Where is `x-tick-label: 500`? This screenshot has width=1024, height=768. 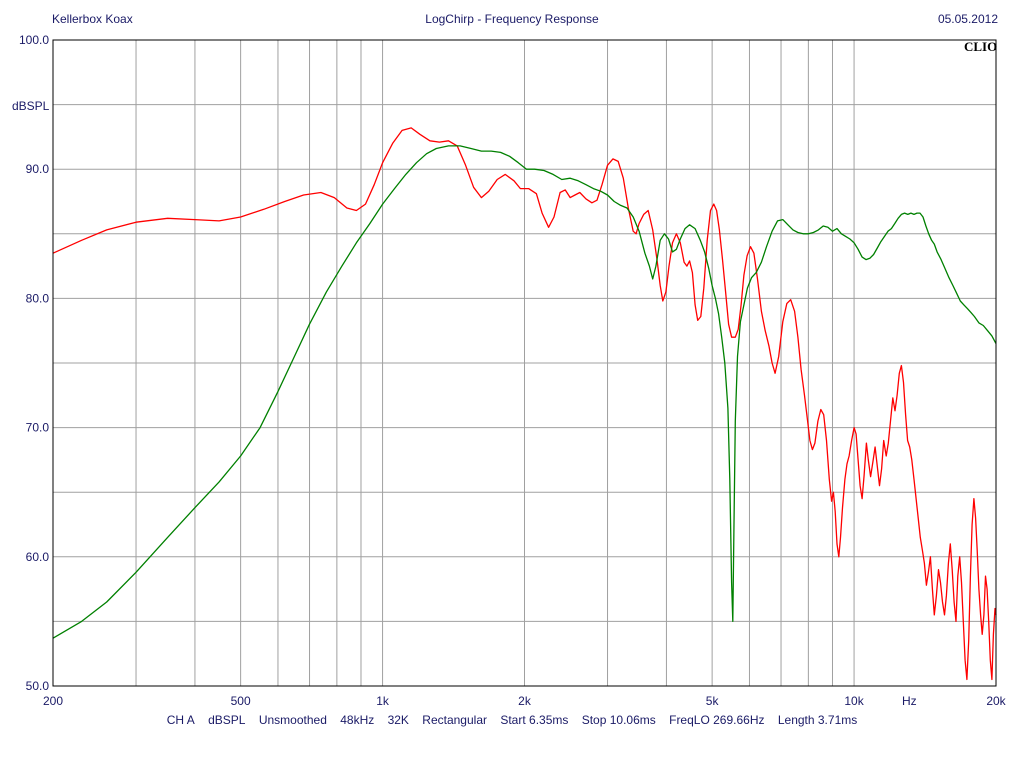
x-tick-label: 500 is located at coordinates (241, 701).